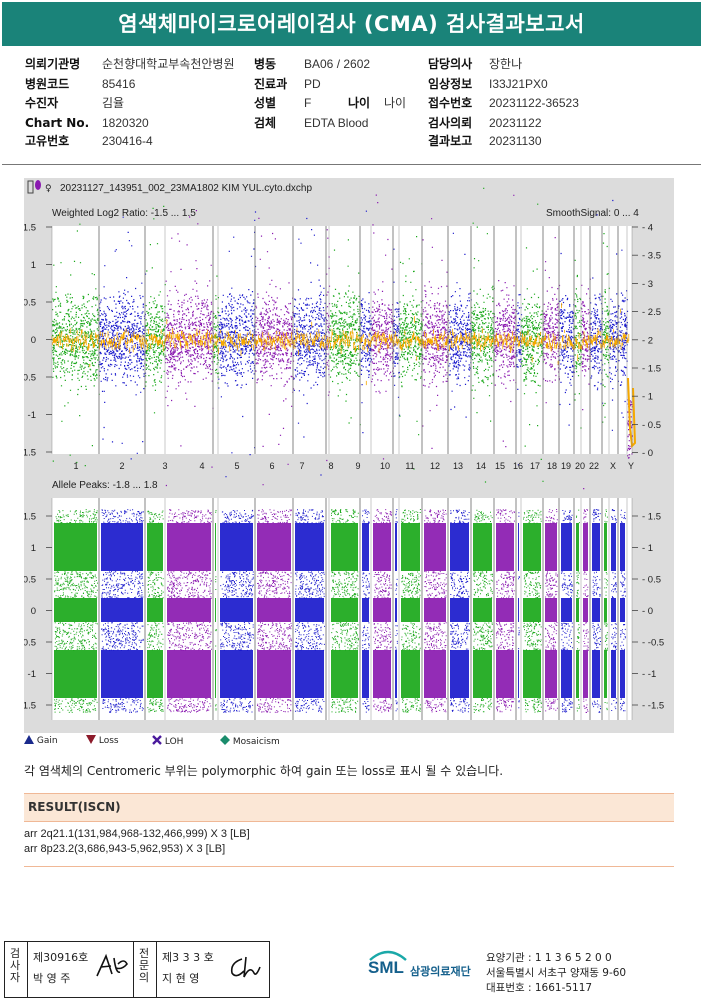 This screenshot has width=703, height=1005. I want to click on chromosome-label: 4, so click(201, 466).